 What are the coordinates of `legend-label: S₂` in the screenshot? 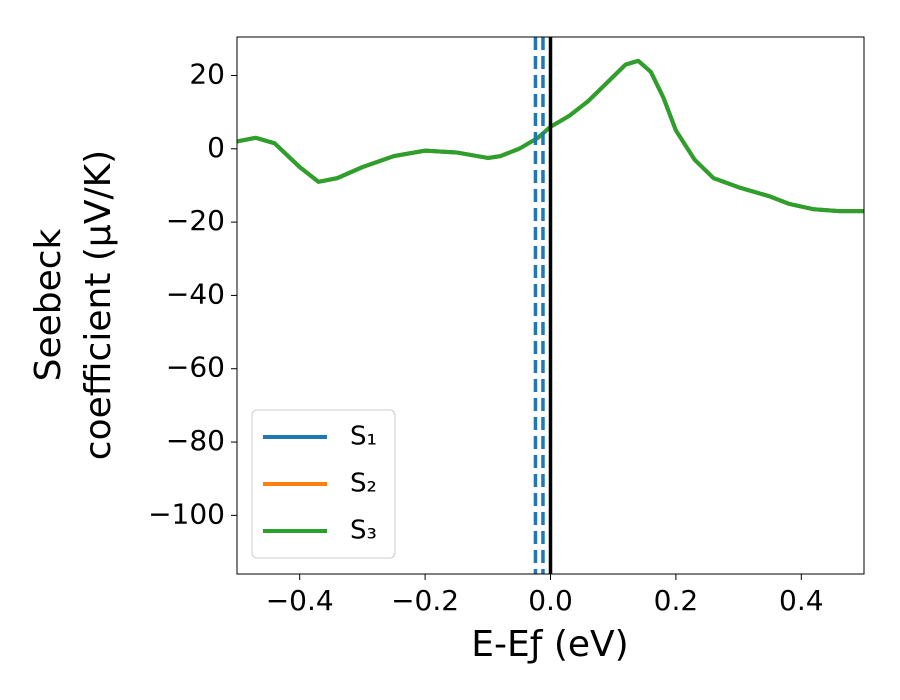 It's located at (363, 484).